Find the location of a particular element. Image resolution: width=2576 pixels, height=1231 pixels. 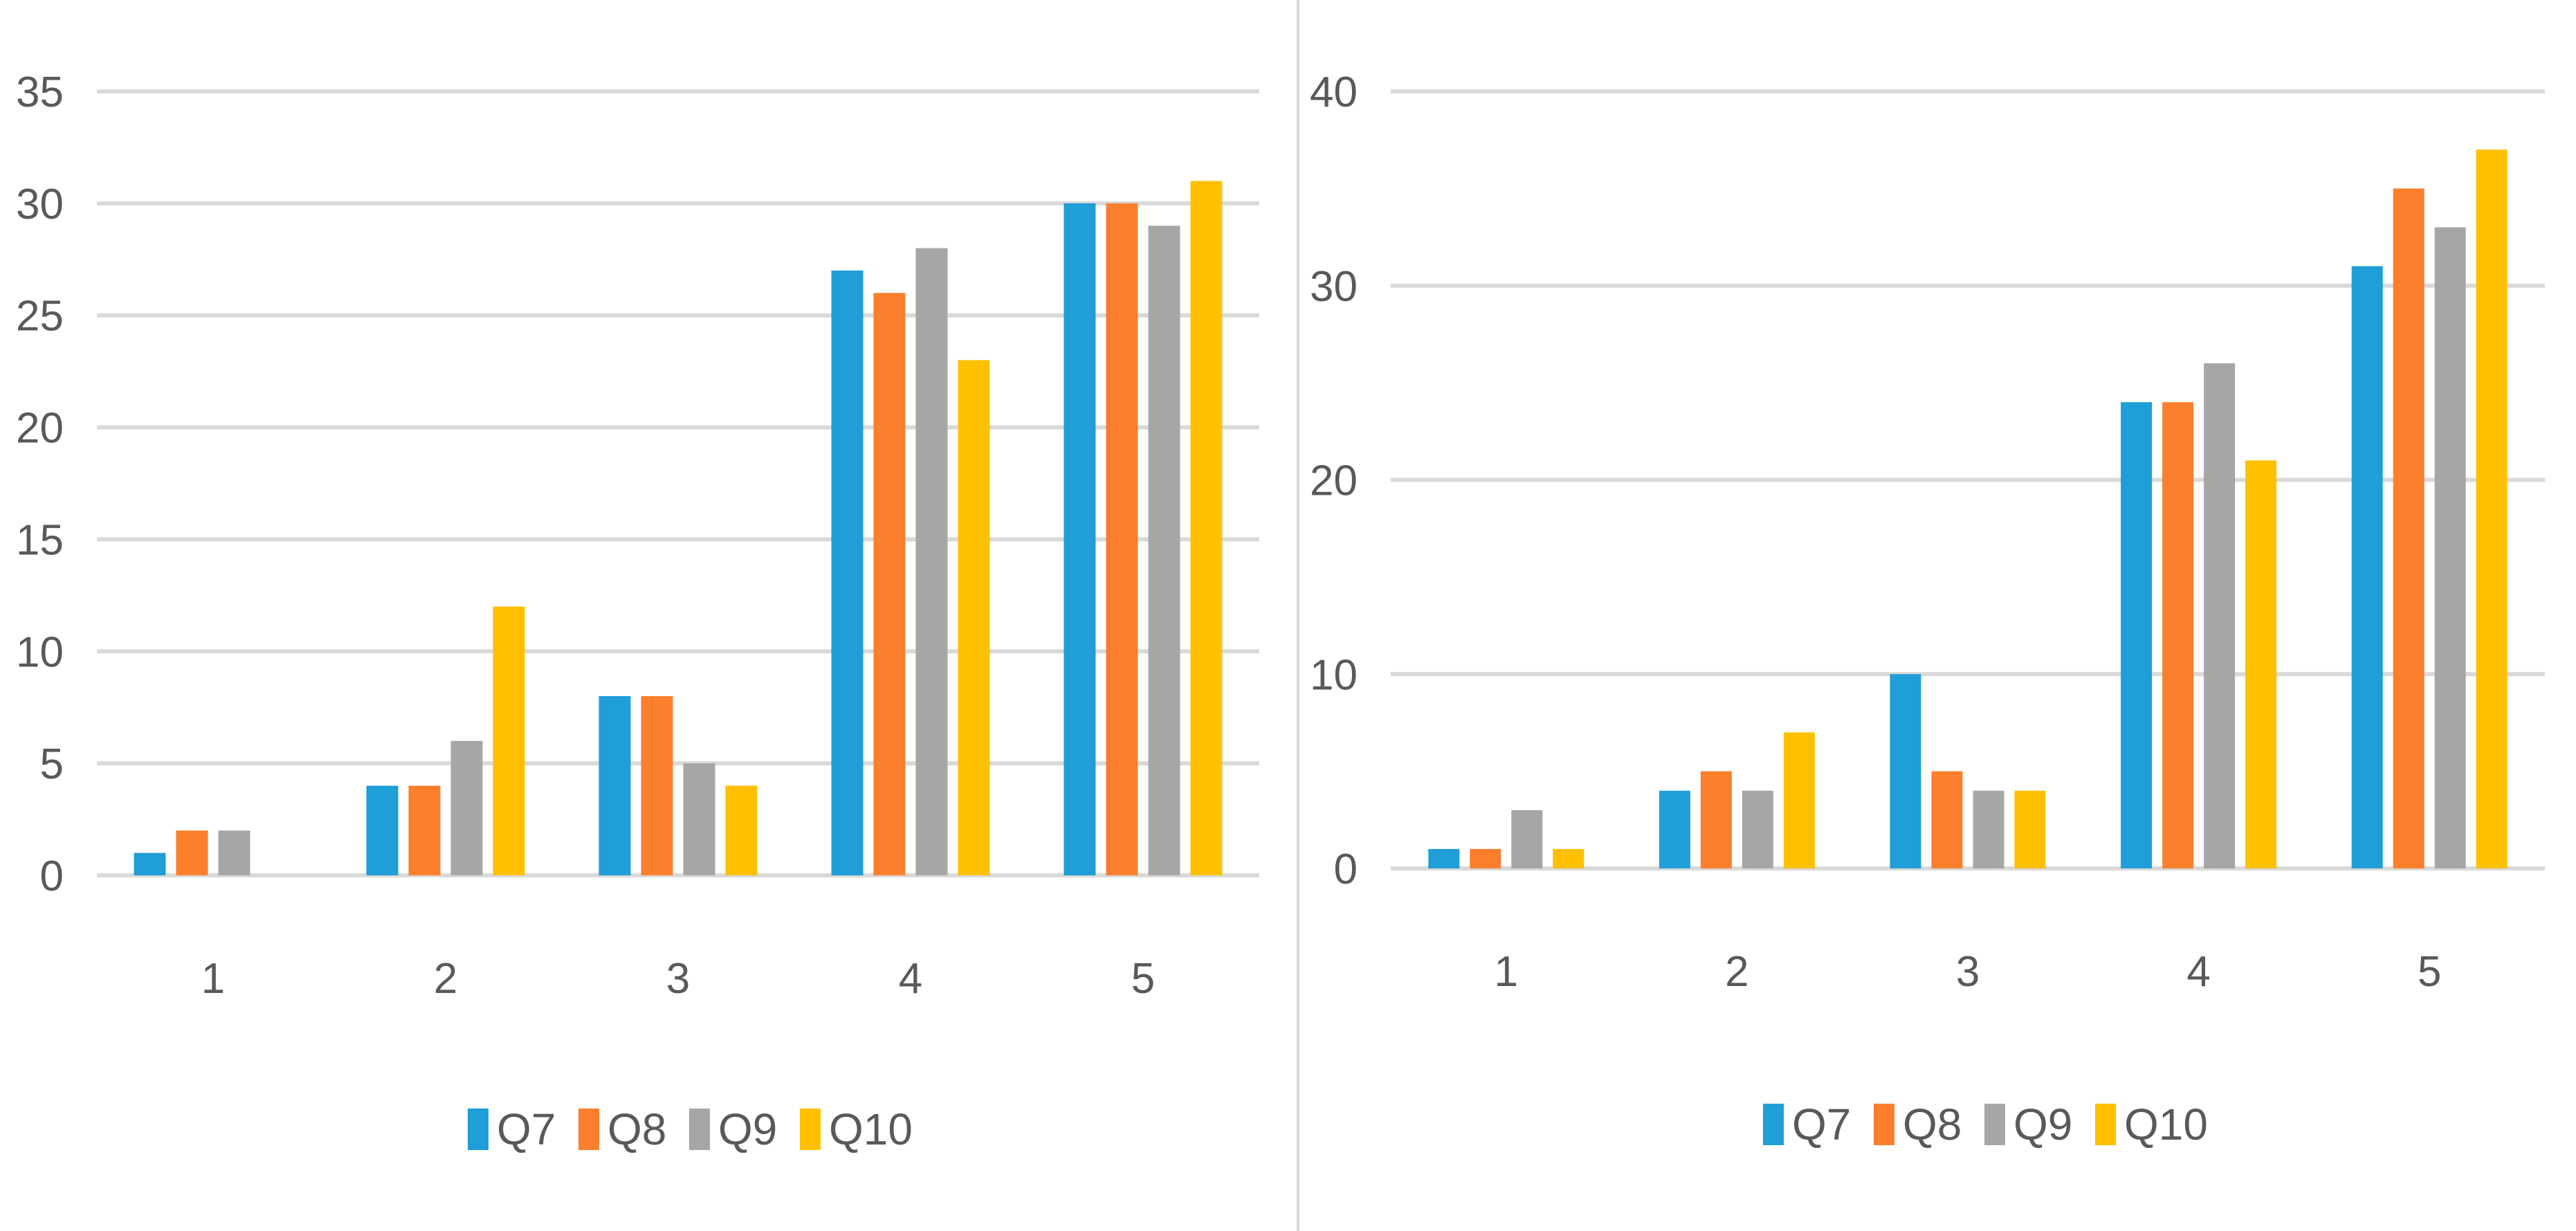

right-legend-swatch-q8 is located at coordinates (1884, 1124).